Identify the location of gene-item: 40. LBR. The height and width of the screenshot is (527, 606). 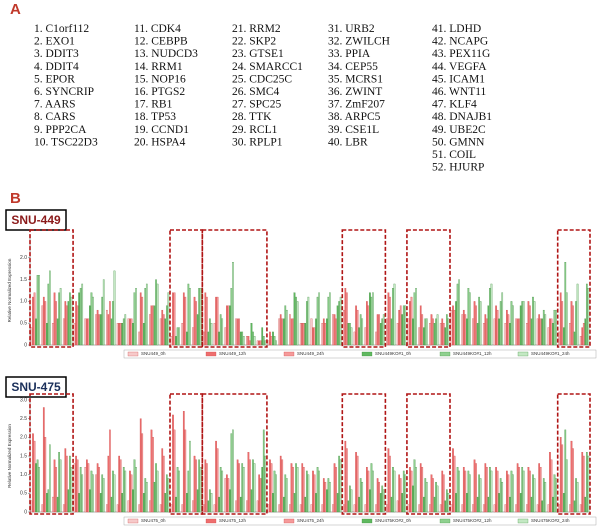
(348, 142).